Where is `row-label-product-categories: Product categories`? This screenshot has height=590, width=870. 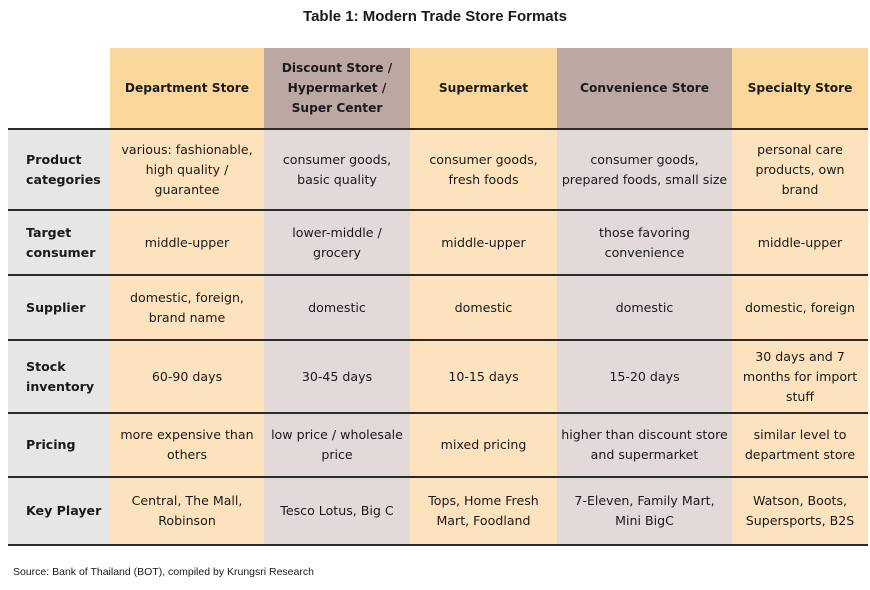 row-label-product-categories: Product categories is located at coordinates (59, 169).